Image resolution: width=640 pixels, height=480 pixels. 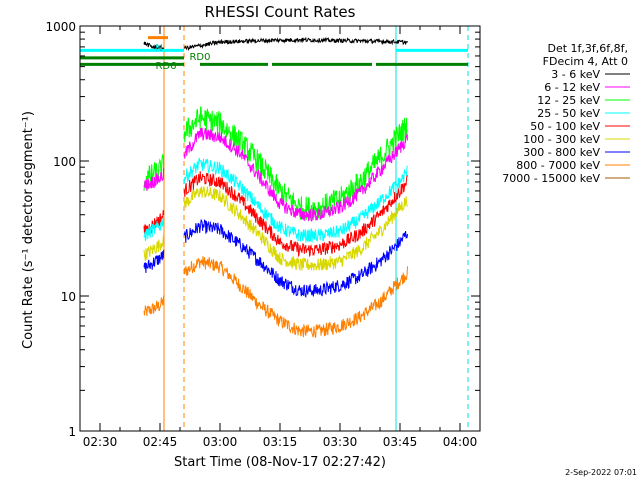 I want to click on legend-label-0: 3 - 6 keV, so click(x=575, y=74).